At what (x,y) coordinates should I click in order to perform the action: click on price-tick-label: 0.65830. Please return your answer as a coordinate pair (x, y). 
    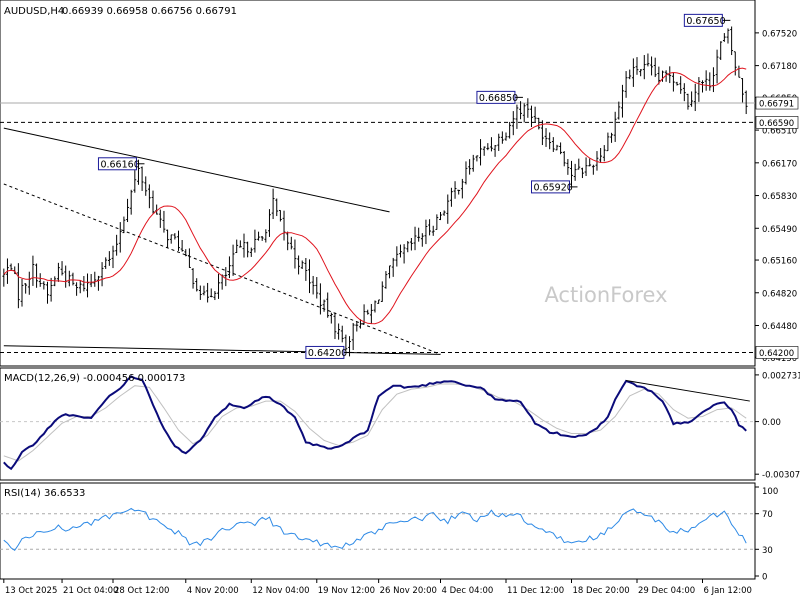
    Looking at the image, I should click on (779, 197).